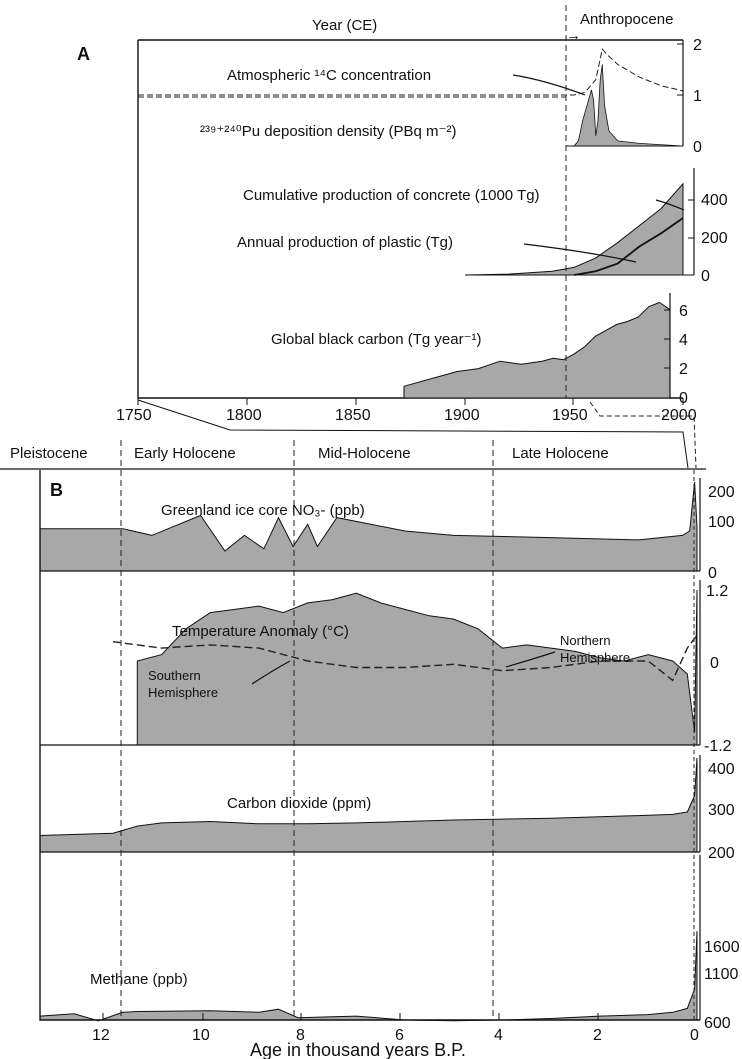 This screenshot has width=742, height=1059. What do you see at coordinates (597, 1035) in the screenshot?
I see `age-tick-label: 2` at bounding box center [597, 1035].